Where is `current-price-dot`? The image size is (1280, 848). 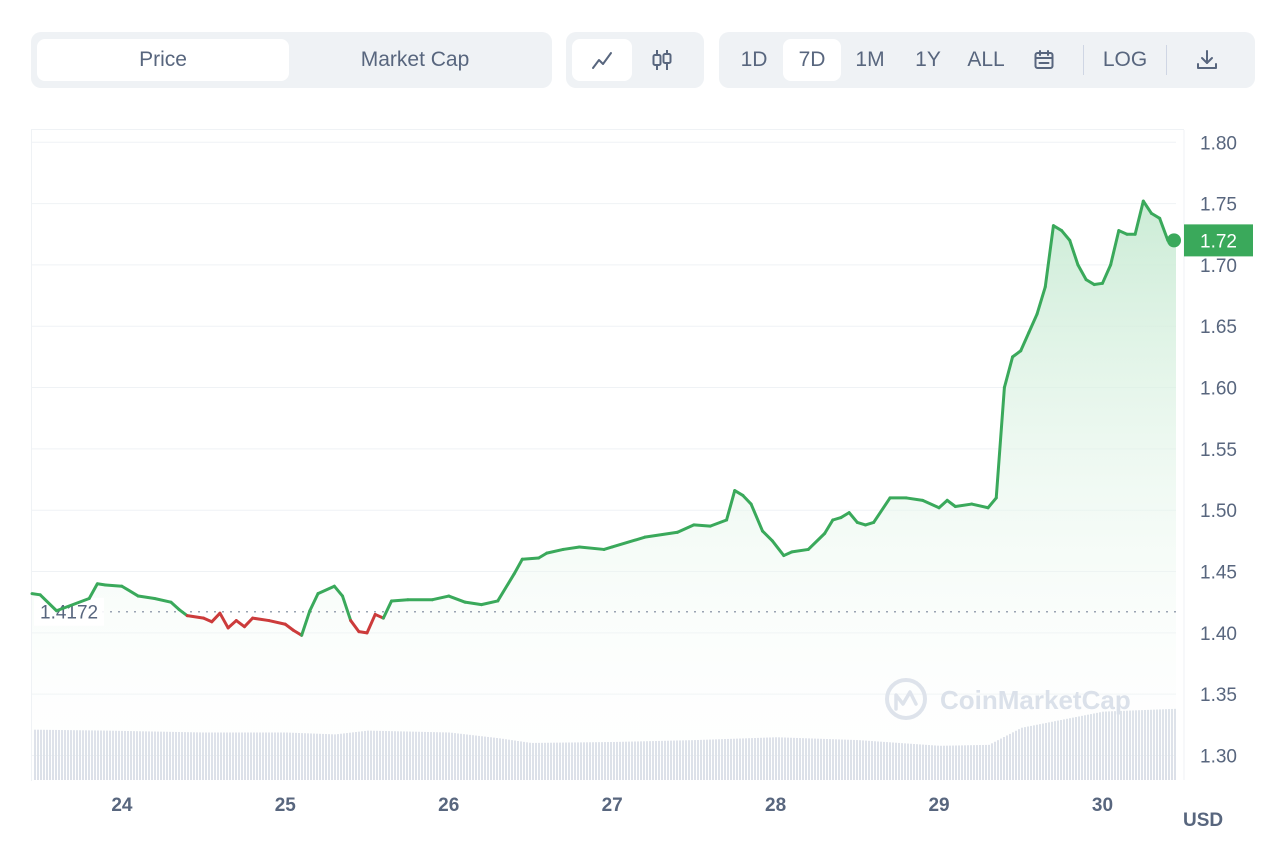
current-price-dot is located at coordinates (1174, 240).